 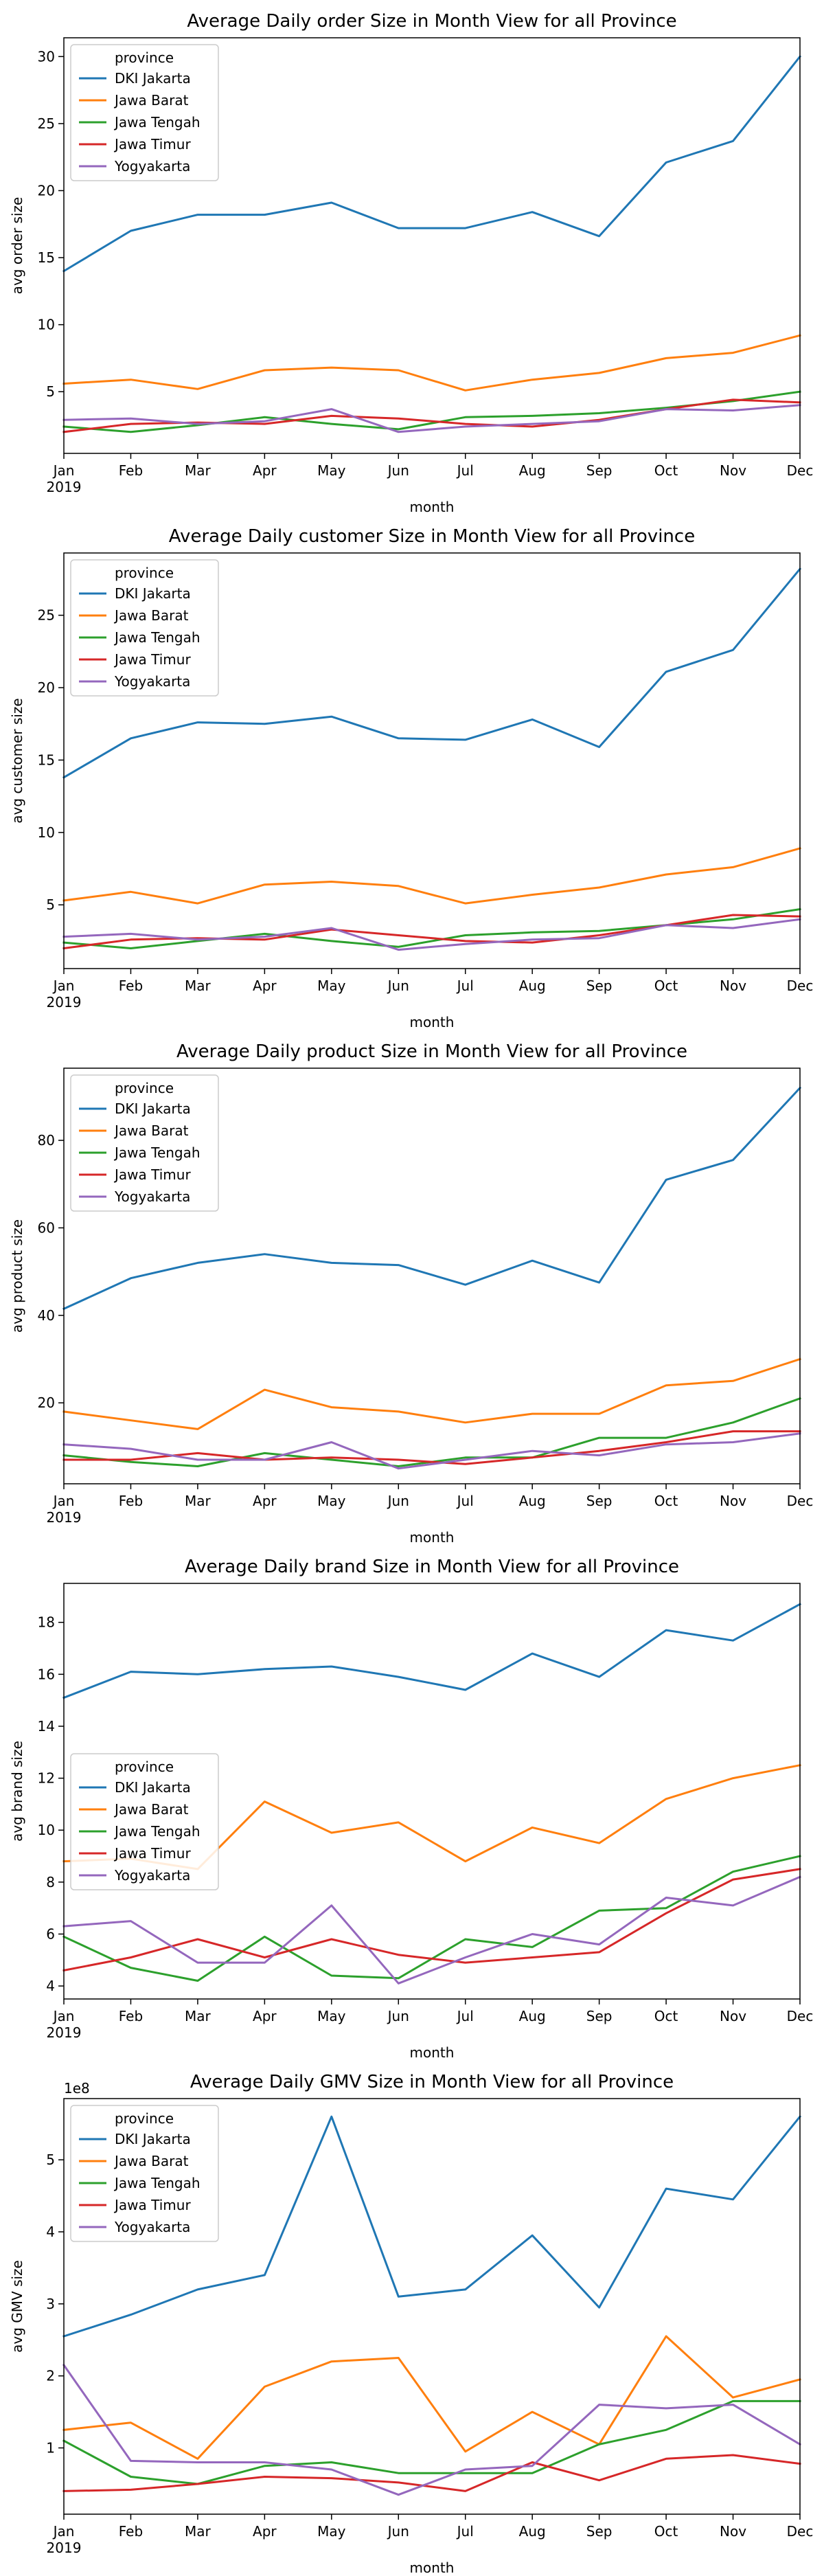 I want to click on y-tick-label: 1, so click(x=50, y=2448).